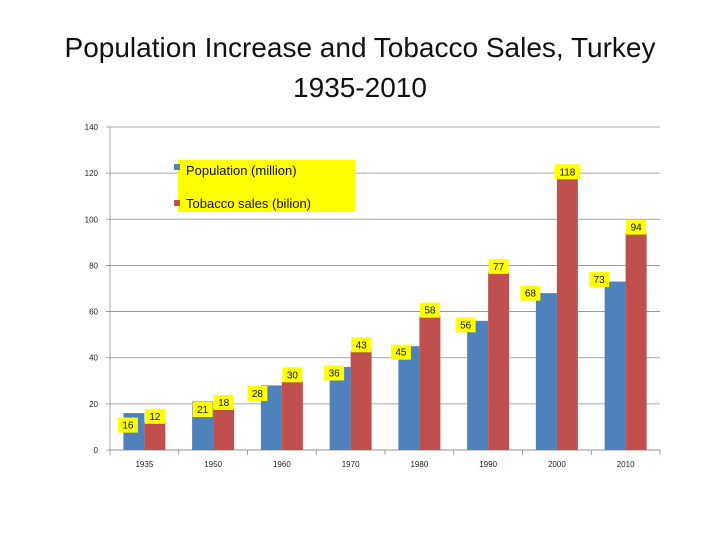  What do you see at coordinates (98, 289) in the screenshot?
I see `y-axis: 0 20 40 60 80 100 120 140` at bounding box center [98, 289].